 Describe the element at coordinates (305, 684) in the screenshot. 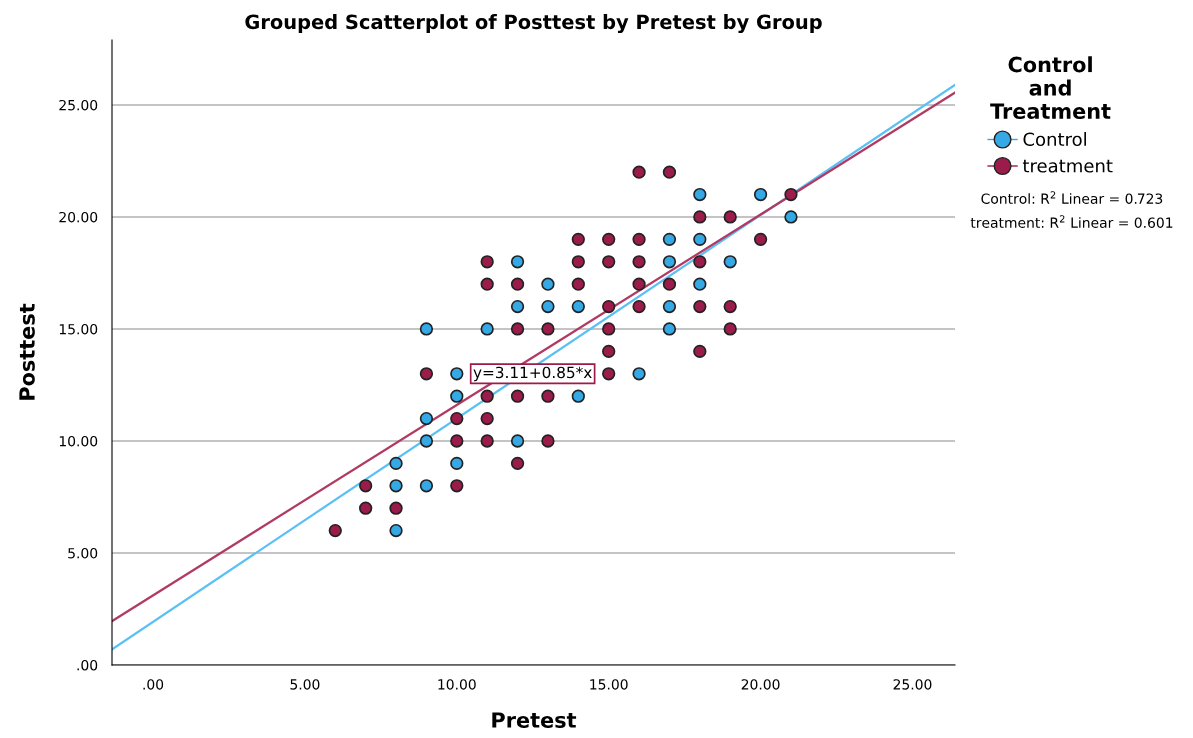

I see `x-tick-label: 5.00` at that location.